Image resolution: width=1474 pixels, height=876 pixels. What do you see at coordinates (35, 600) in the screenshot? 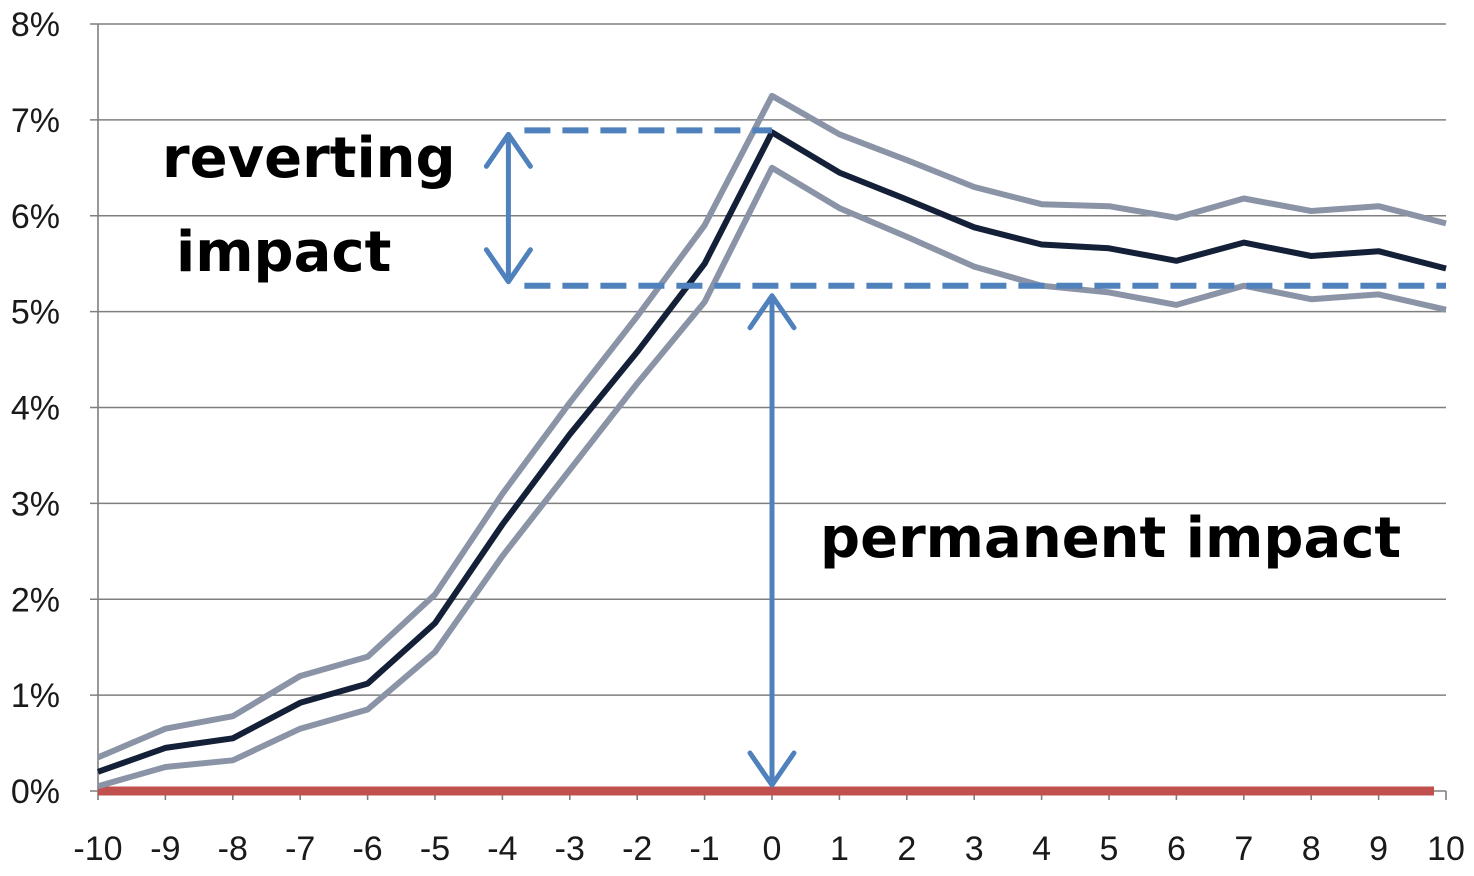
I see `y-tick-label: 2%` at bounding box center [35, 600].